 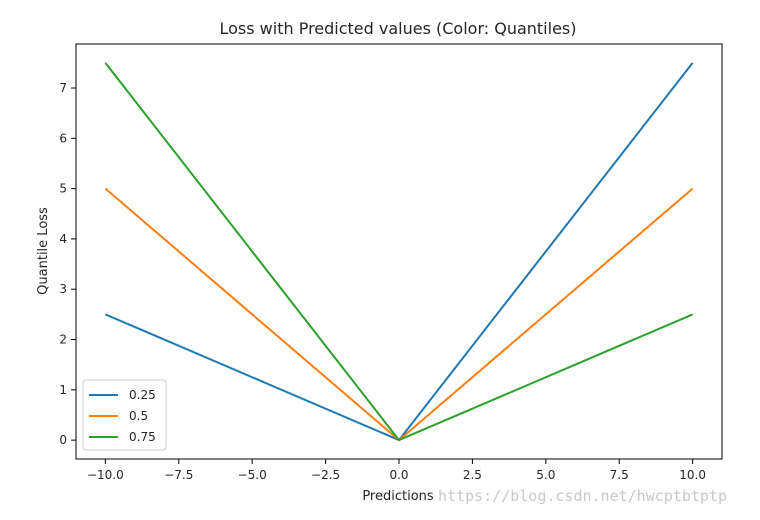 I want to click on y-tick-label: 4, so click(x=63, y=239).